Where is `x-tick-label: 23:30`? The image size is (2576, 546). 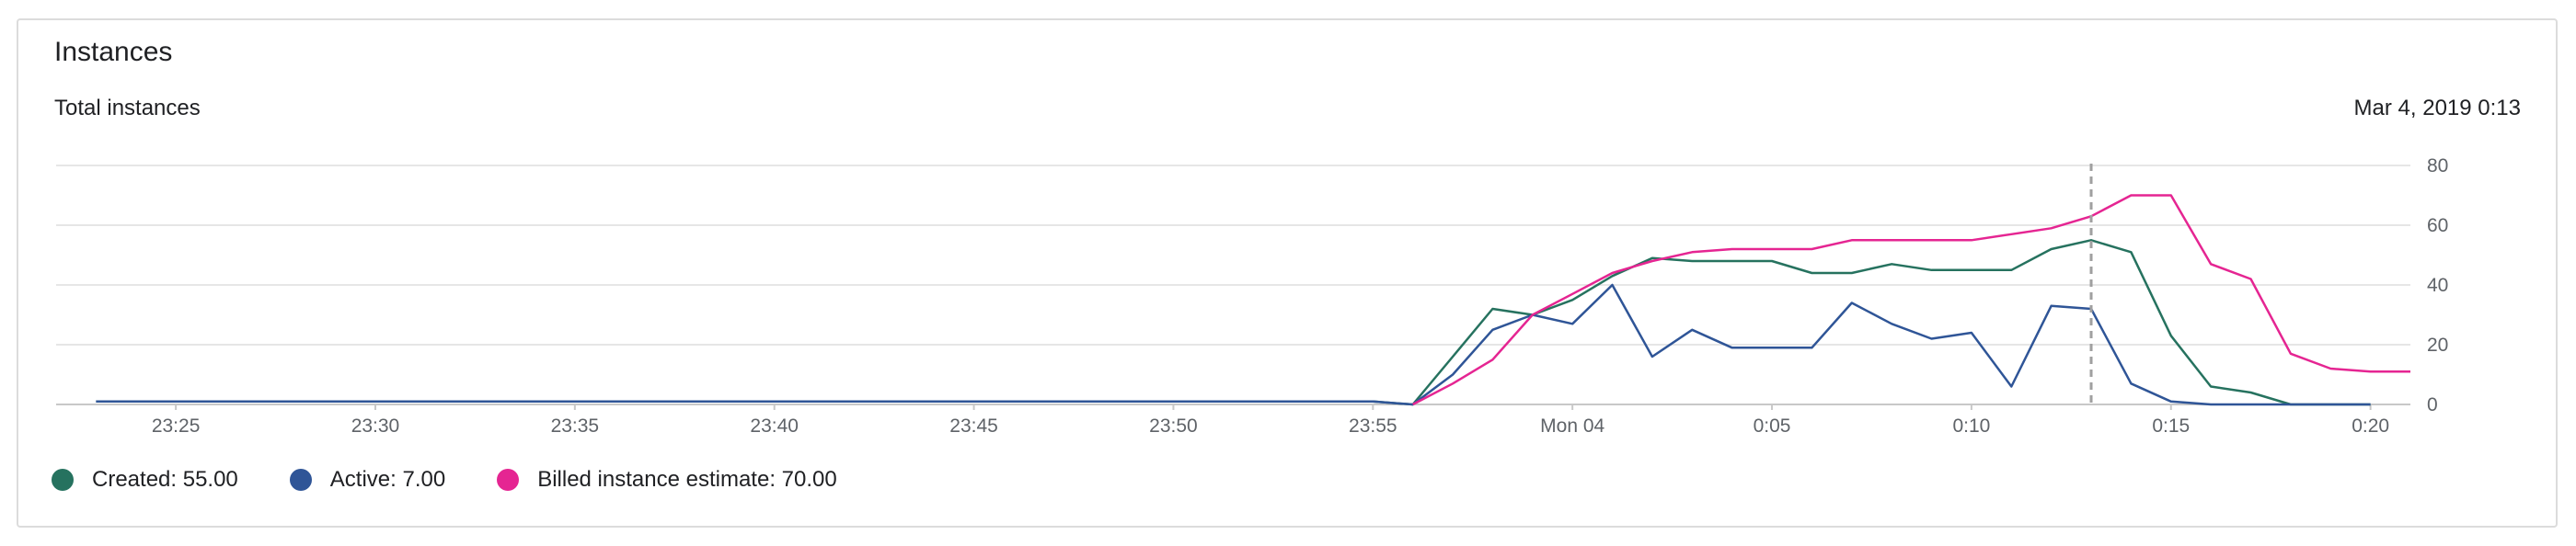
x-tick-label: 23:30 is located at coordinates (375, 426).